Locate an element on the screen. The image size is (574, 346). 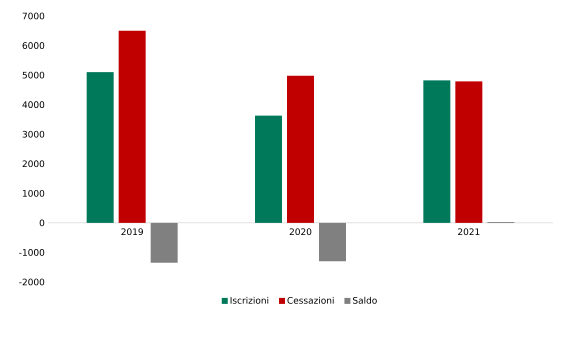
legend-label: Cessazioni is located at coordinates (310, 300).